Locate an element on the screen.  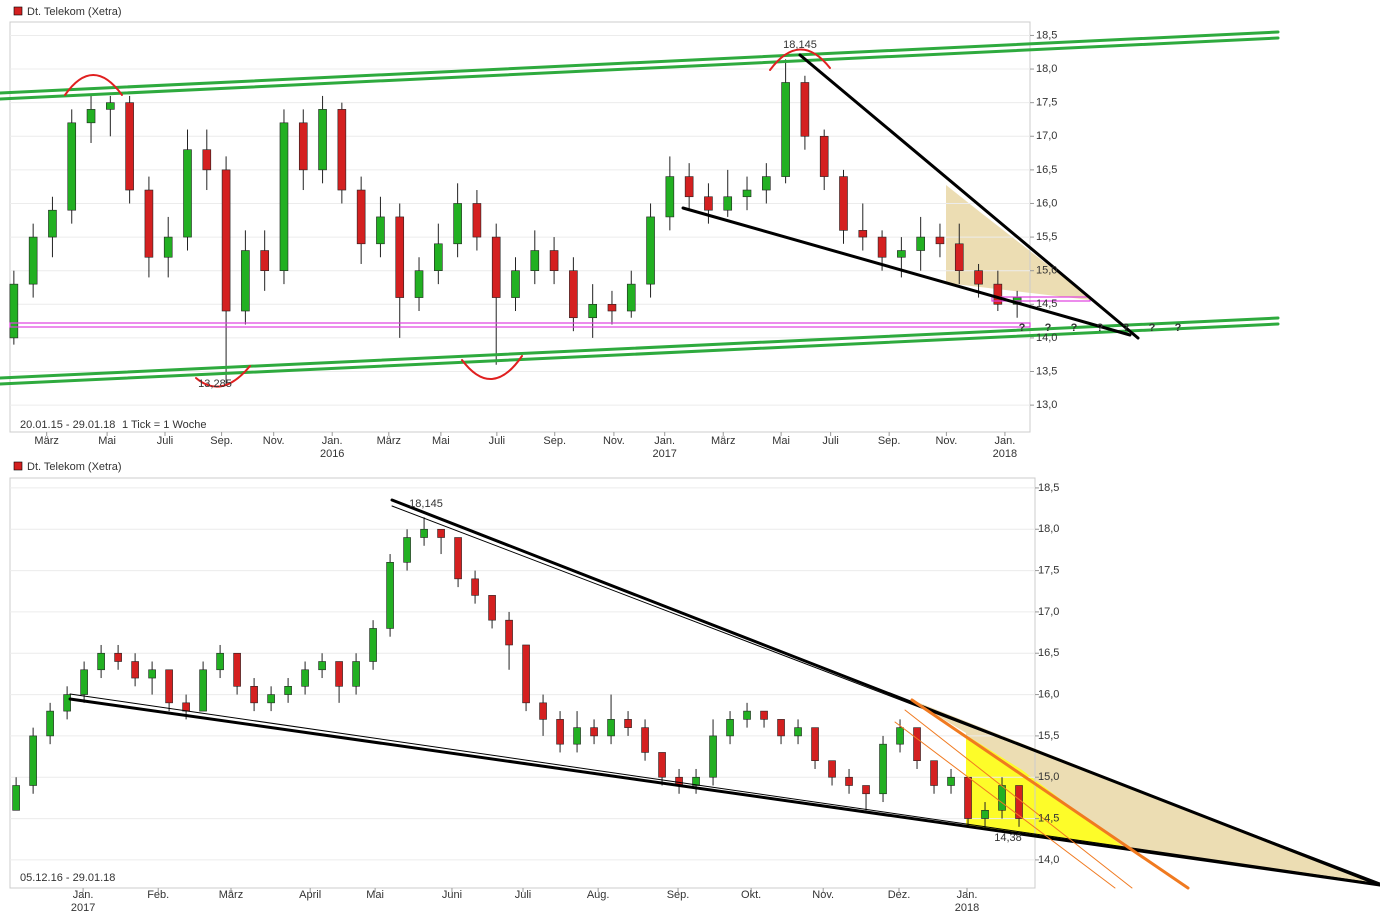
x-tick-label: Dez. is located at coordinates (899, 895).